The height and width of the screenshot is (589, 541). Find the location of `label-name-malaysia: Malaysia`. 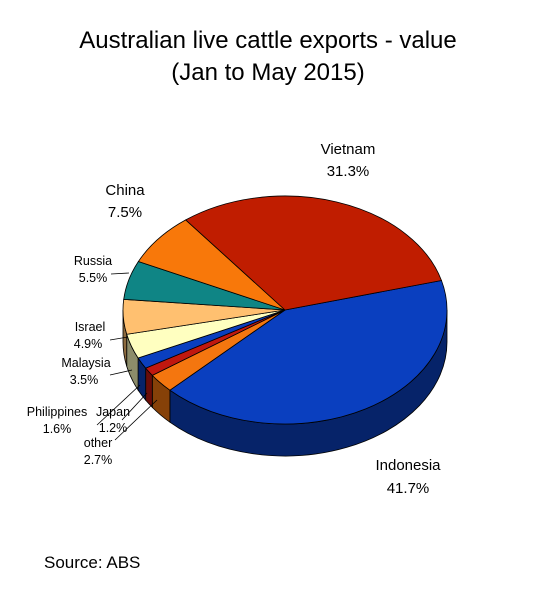

label-name-malaysia: Malaysia is located at coordinates (85, 363).